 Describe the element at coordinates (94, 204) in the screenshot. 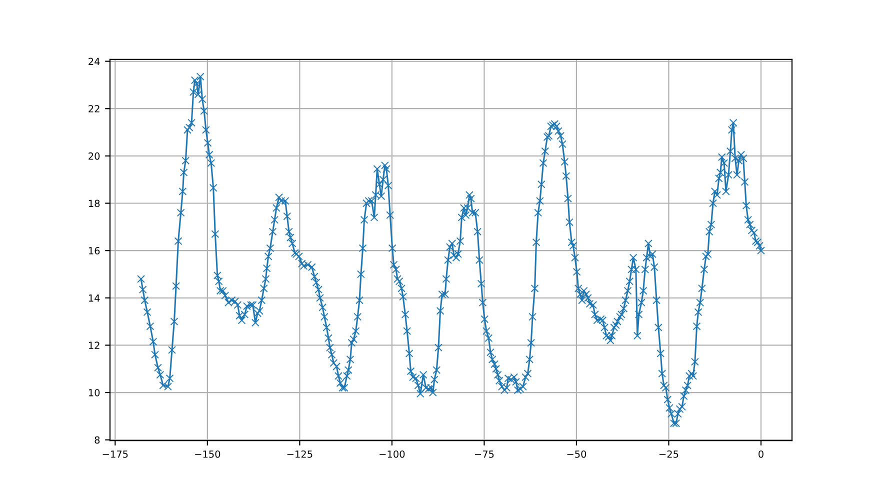

I see `y-tick-label: 18` at that location.